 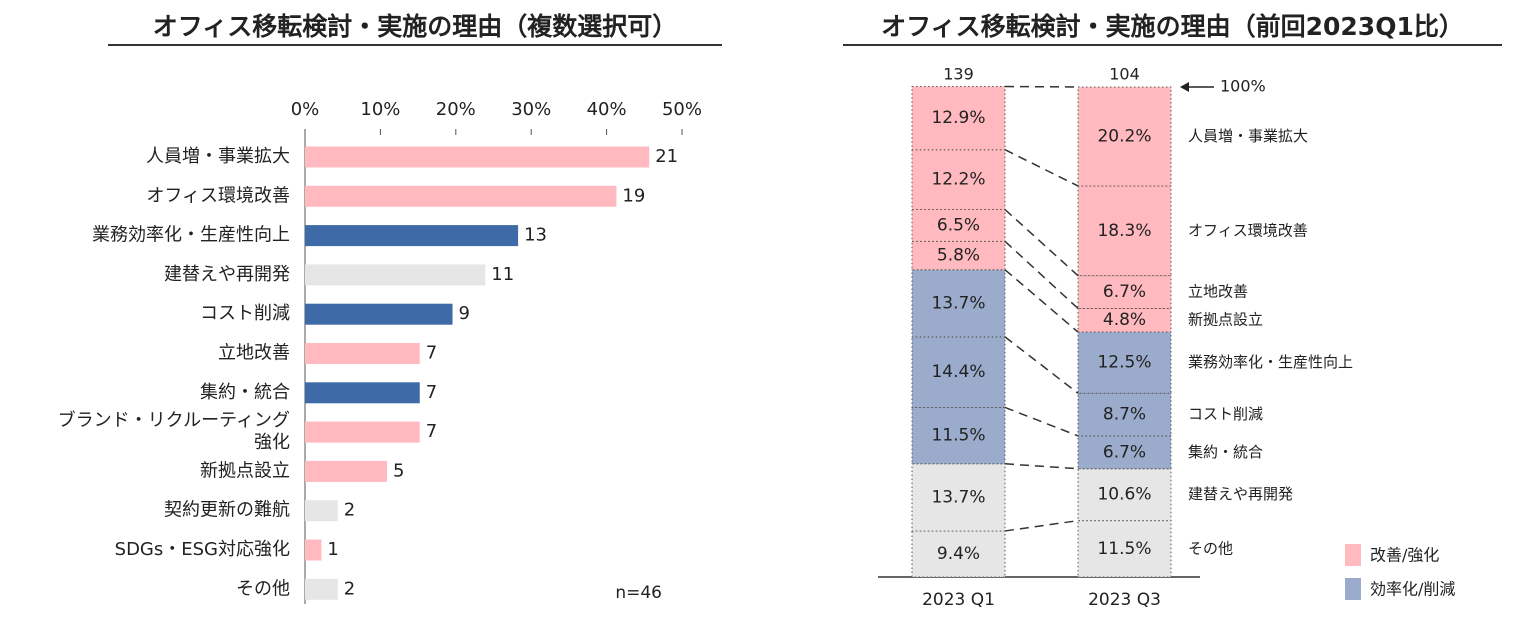 What do you see at coordinates (1248, 230) in the screenshot?
I see `series-label: オフィス環境改善` at bounding box center [1248, 230].